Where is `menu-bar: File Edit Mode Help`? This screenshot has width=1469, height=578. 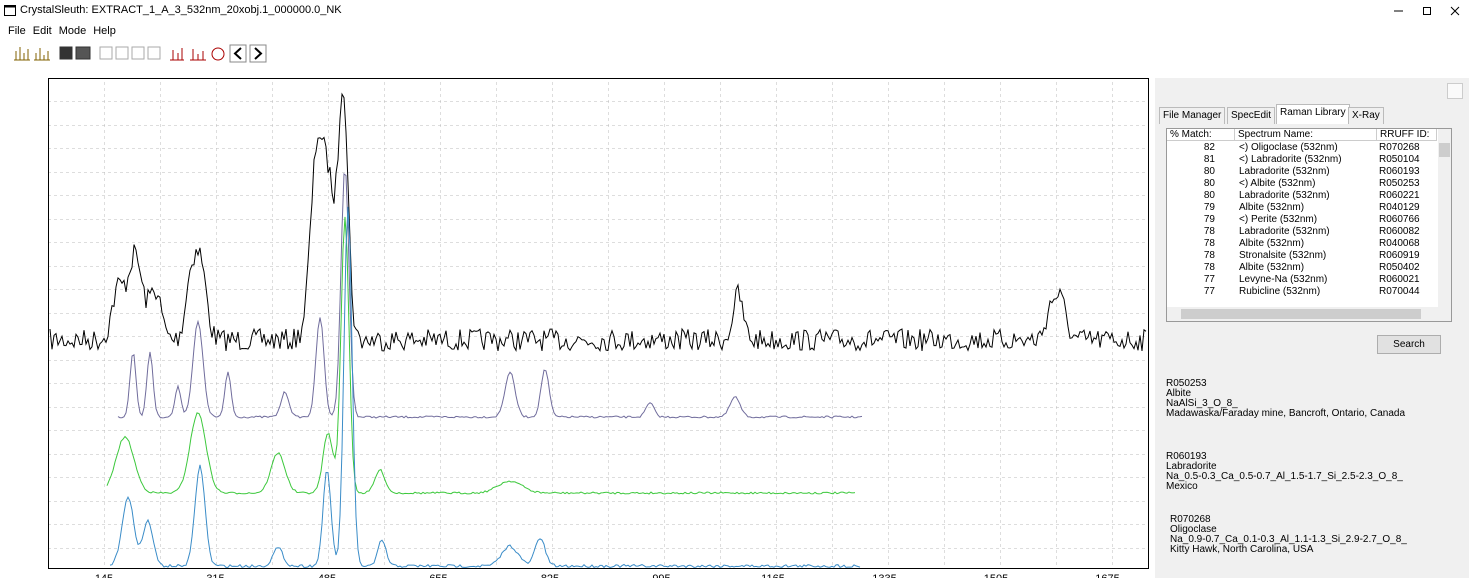
menu-bar: File Edit Mode Help is located at coordinates (65, 31).